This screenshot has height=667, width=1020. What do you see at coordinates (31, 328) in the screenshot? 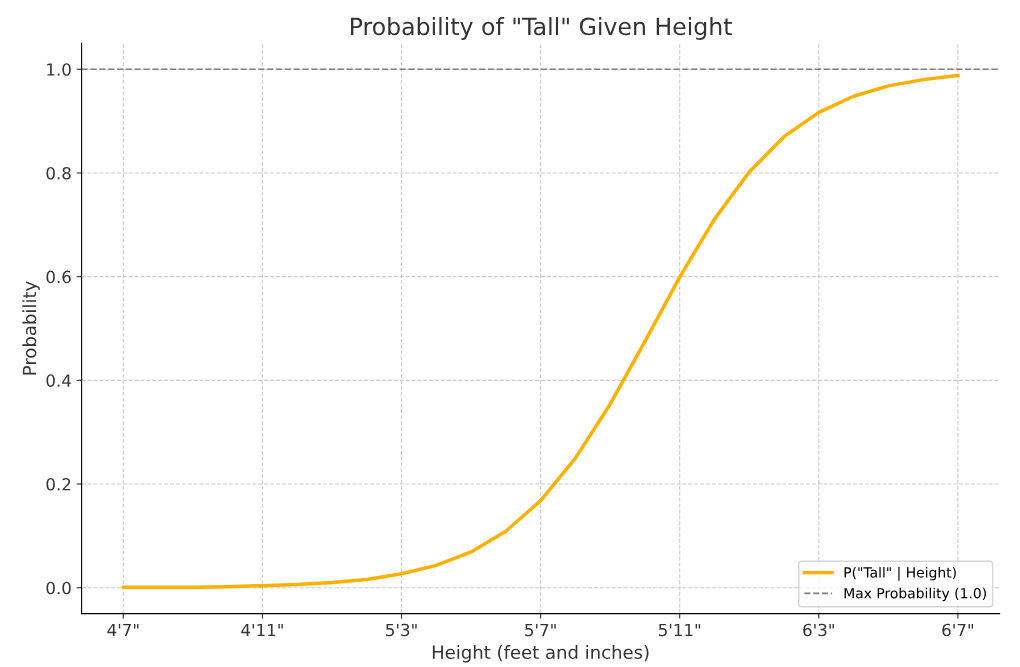
I see `y-axis-title: Probability` at bounding box center [31, 328].